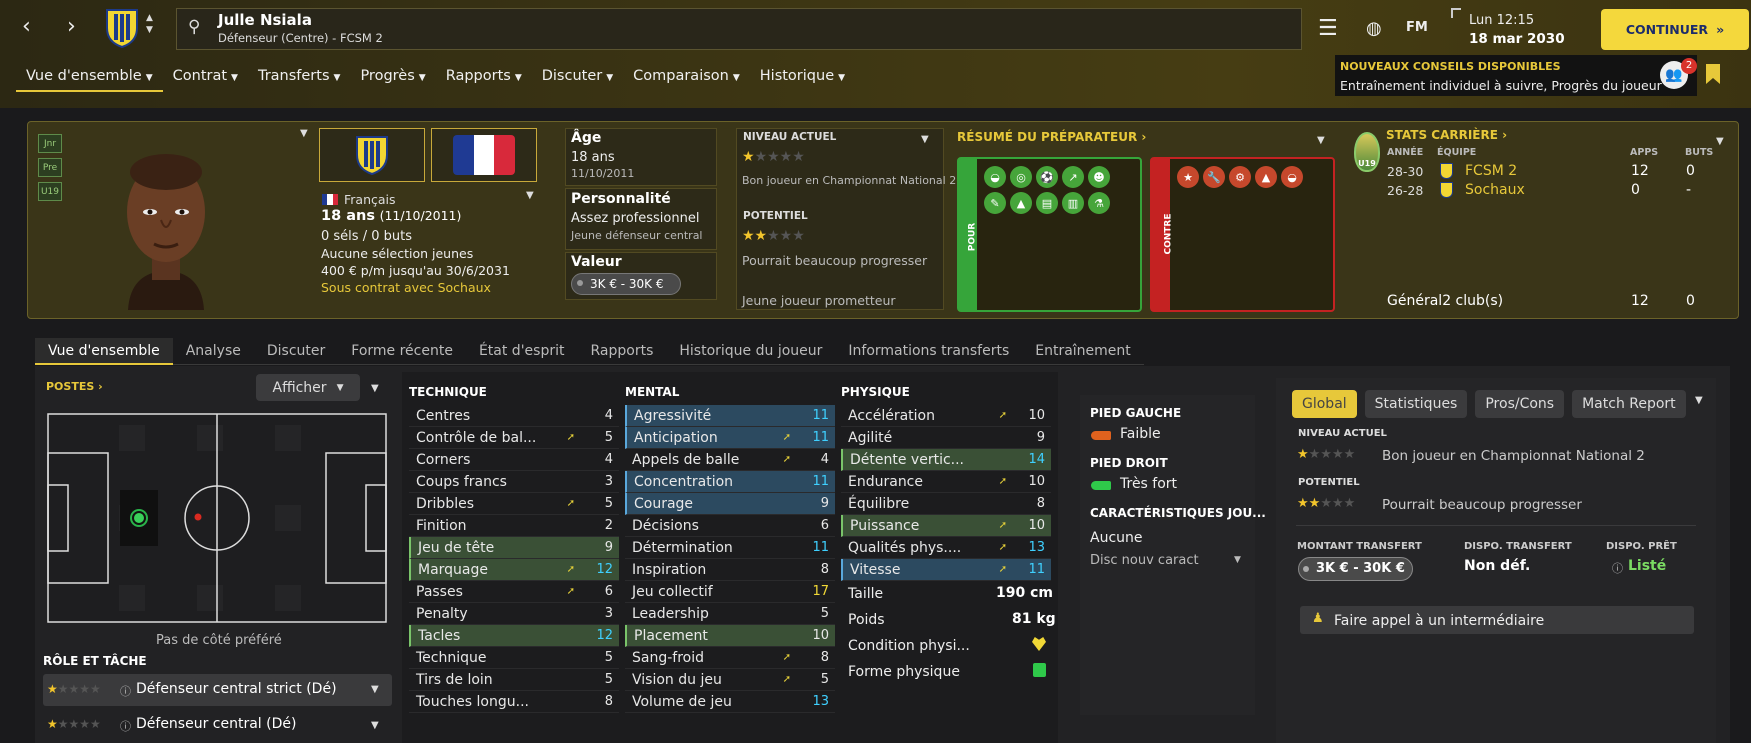 Image resolution: width=1751 pixels, height=743 pixels. Describe the element at coordinates (929, 351) in the screenshot. I see `tab-transferts: Informations transferts` at that location.